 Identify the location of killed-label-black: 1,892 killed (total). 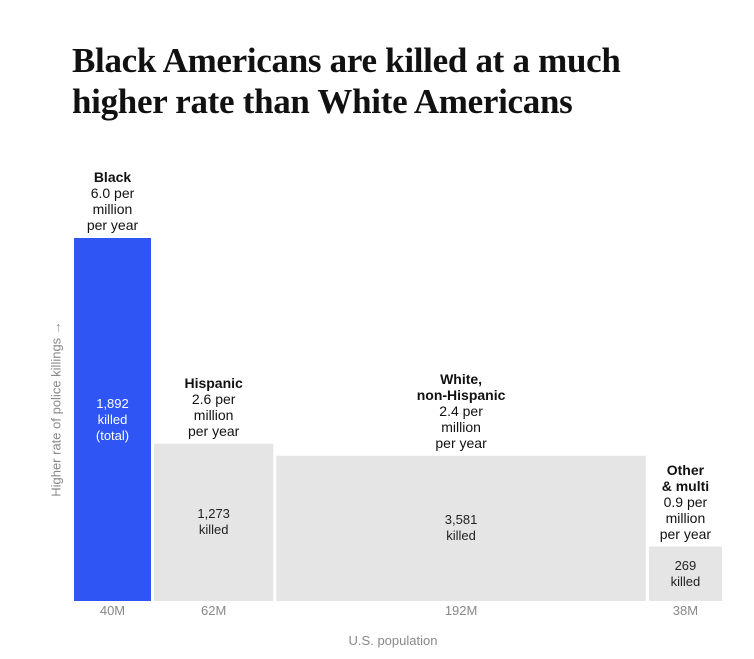
(112, 419).